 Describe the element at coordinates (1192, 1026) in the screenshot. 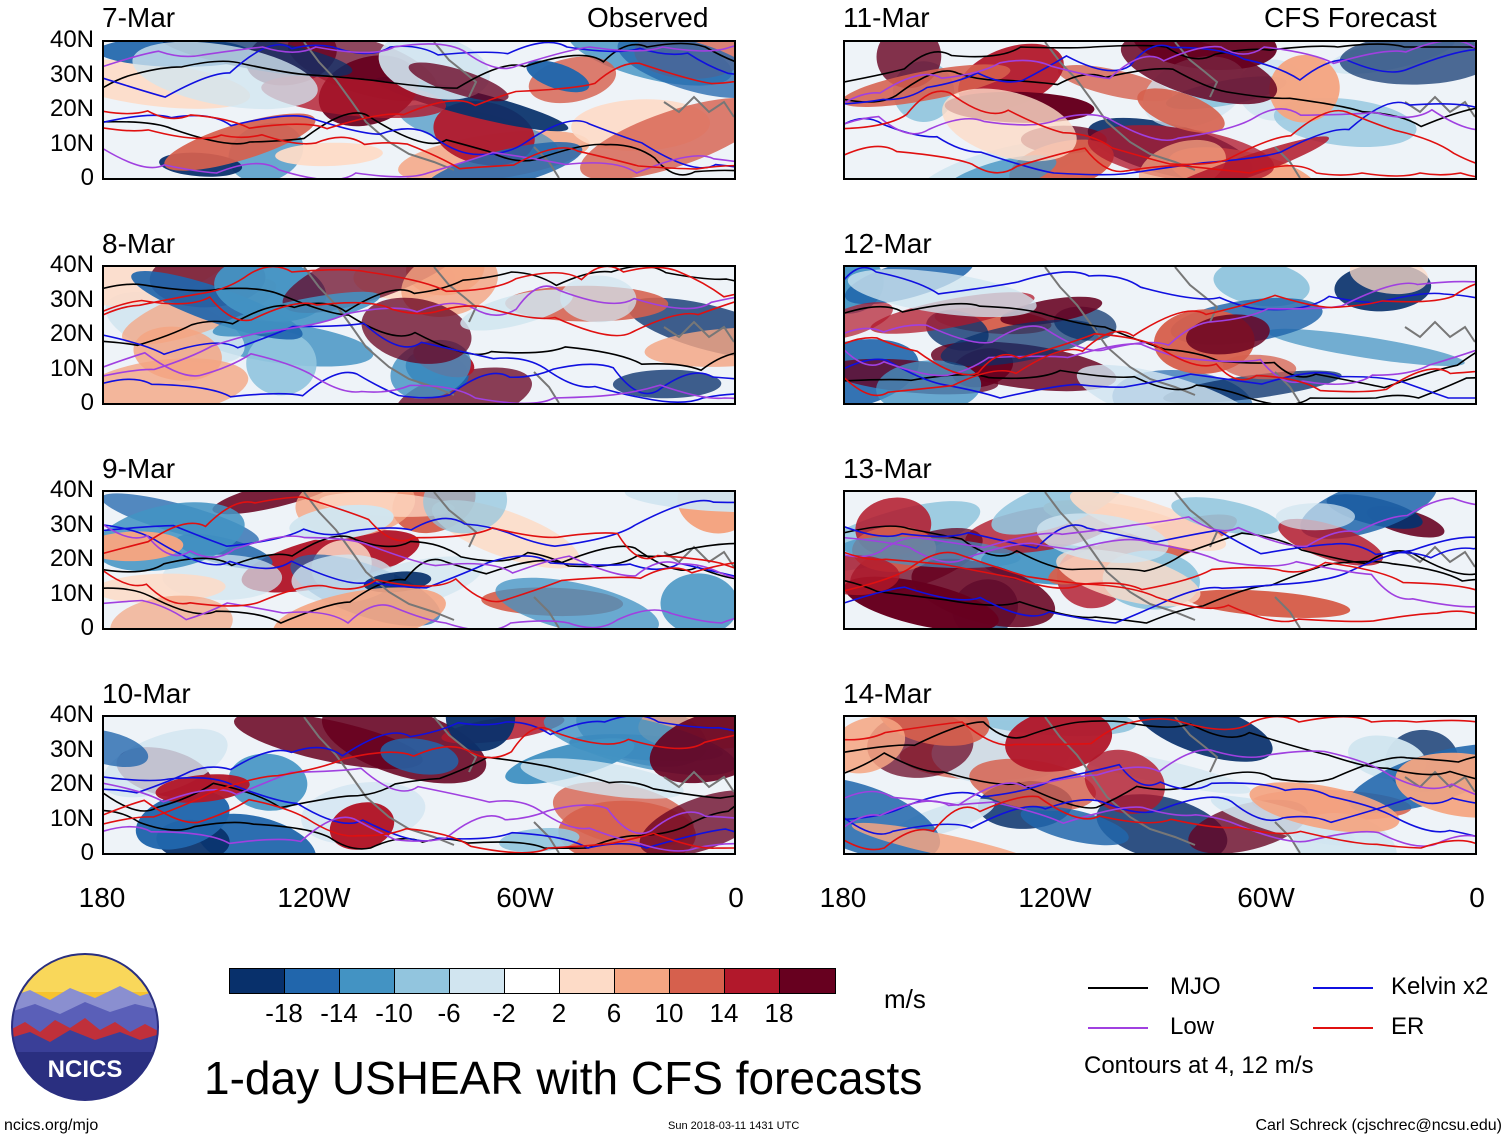

I see `legend-label-low: Low` at that location.